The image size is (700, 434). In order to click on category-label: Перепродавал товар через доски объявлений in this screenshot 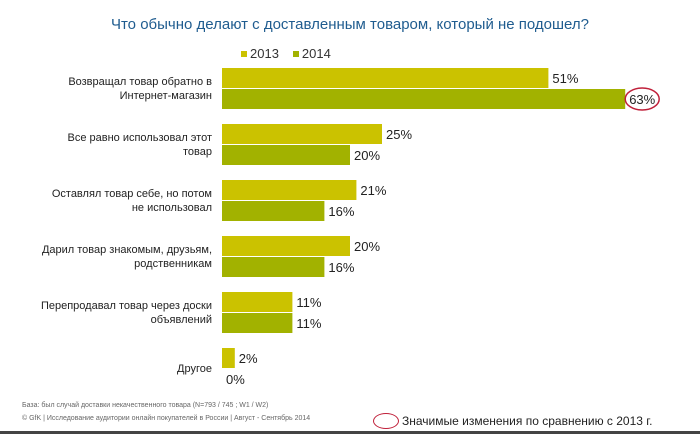, I will do `click(126, 313)`.